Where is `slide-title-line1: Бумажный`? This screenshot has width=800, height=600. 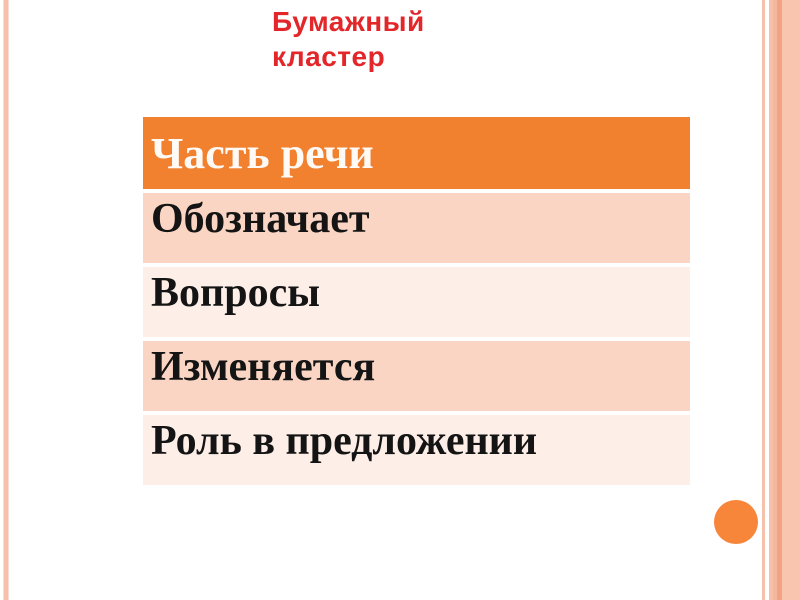 slide-title-line1: Бумажный is located at coordinates (348, 21).